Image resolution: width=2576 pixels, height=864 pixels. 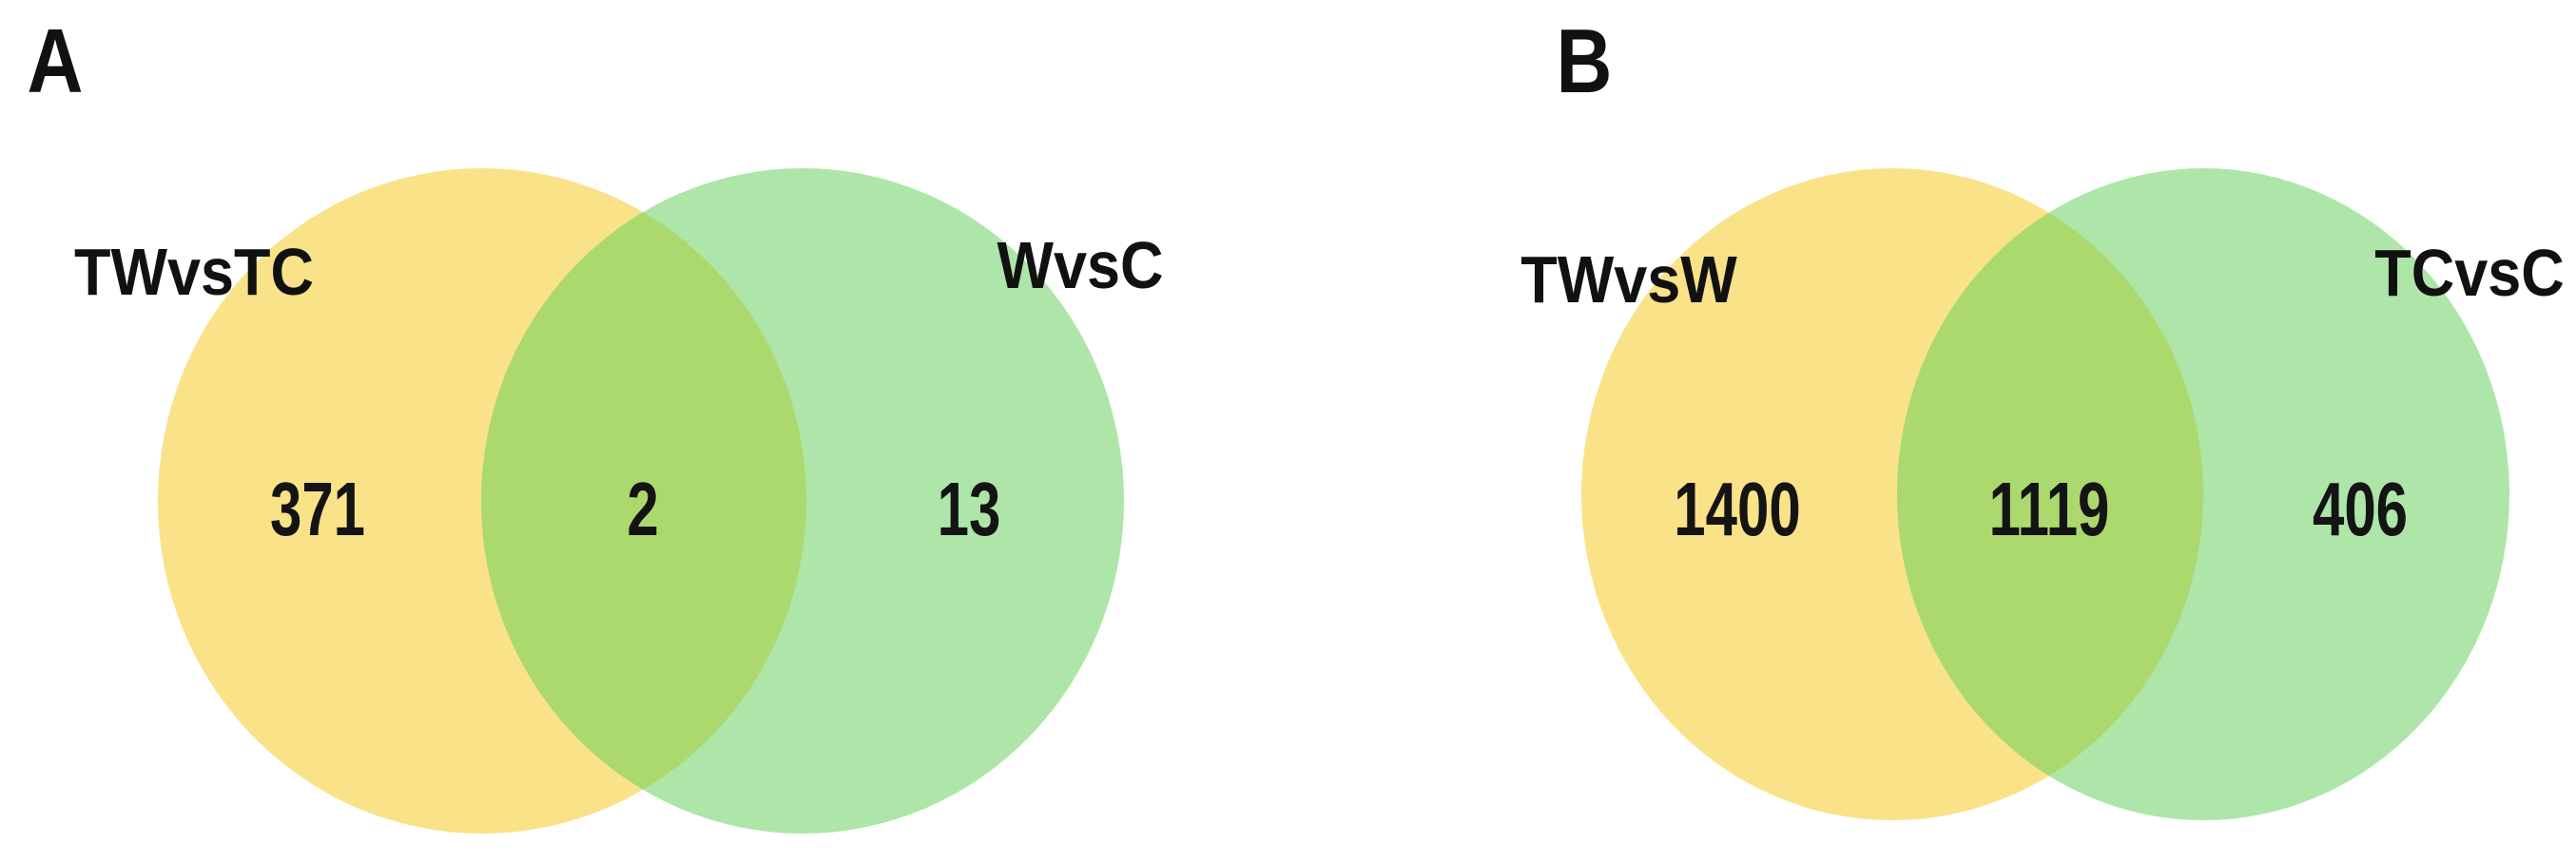 I want to click on panel-b-right-unique-count: 406, so click(x=2360, y=509).